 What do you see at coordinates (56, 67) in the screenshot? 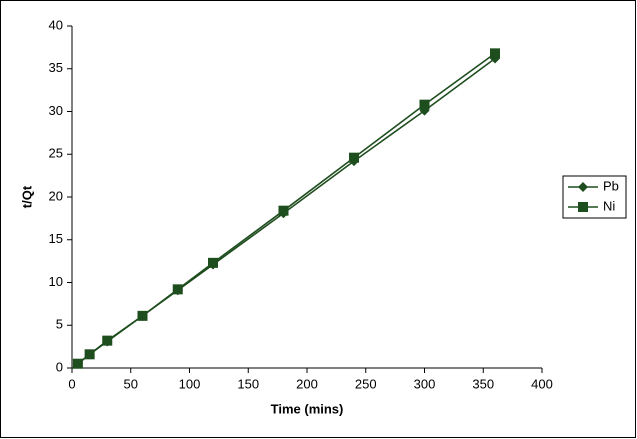
I see `y-tick-label: 35` at bounding box center [56, 67].